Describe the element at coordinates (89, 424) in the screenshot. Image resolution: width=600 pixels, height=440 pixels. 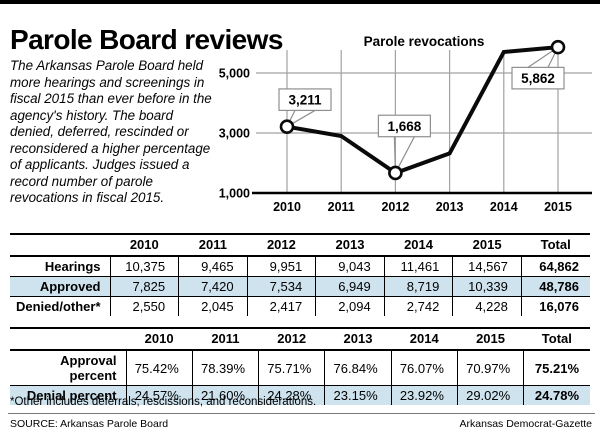
I see `source-credit: SOURCE: Arkansas Parole Board` at that location.